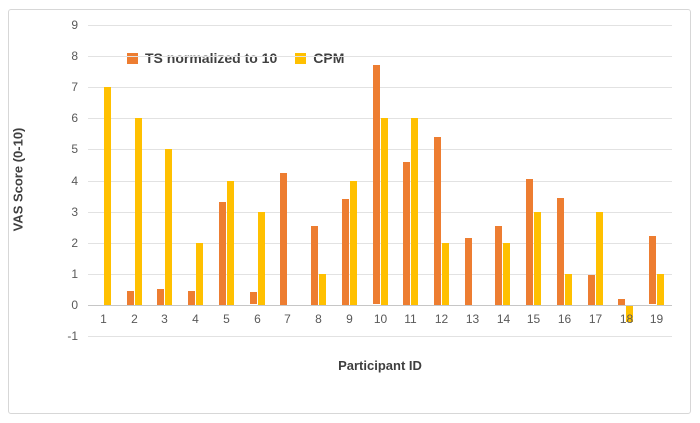  What do you see at coordinates (503, 319) in the screenshot?
I see `x-tick-label: 14` at bounding box center [503, 319].